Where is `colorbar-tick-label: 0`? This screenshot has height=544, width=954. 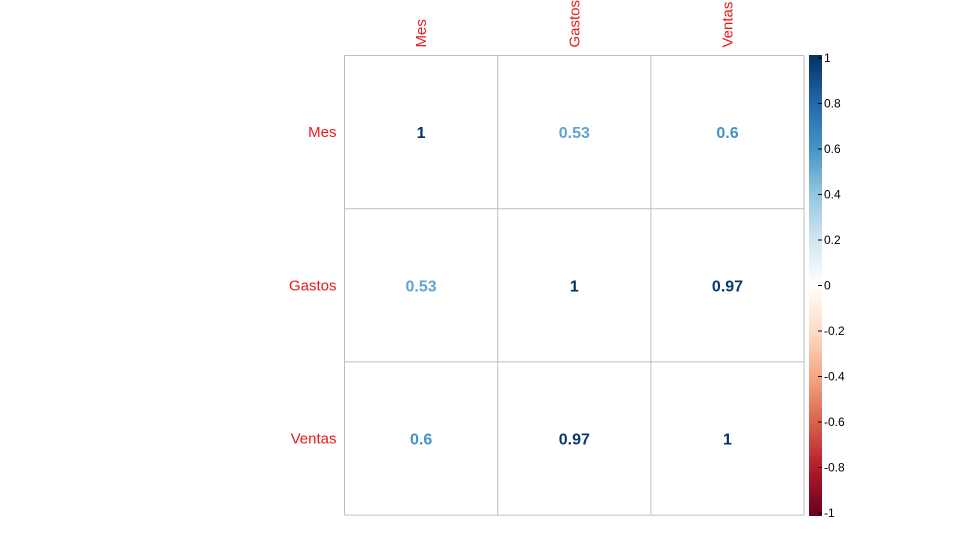
colorbar-tick-label: 0 is located at coordinates (827, 286).